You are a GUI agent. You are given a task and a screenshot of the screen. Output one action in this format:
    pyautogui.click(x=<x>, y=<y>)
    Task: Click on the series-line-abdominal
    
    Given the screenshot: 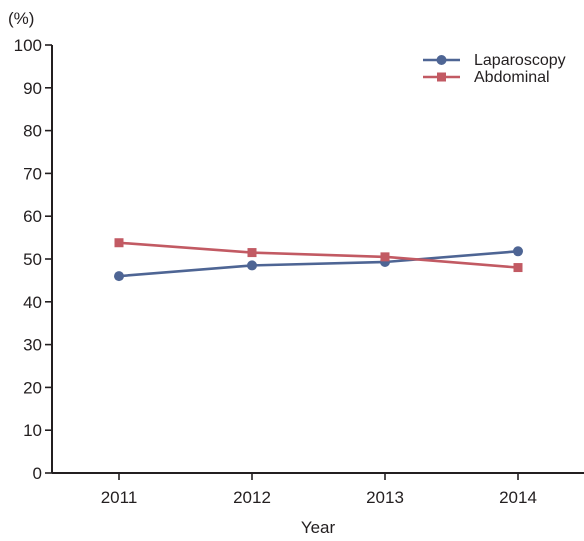 What is the action you would take?
    pyautogui.click(x=318, y=255)
    